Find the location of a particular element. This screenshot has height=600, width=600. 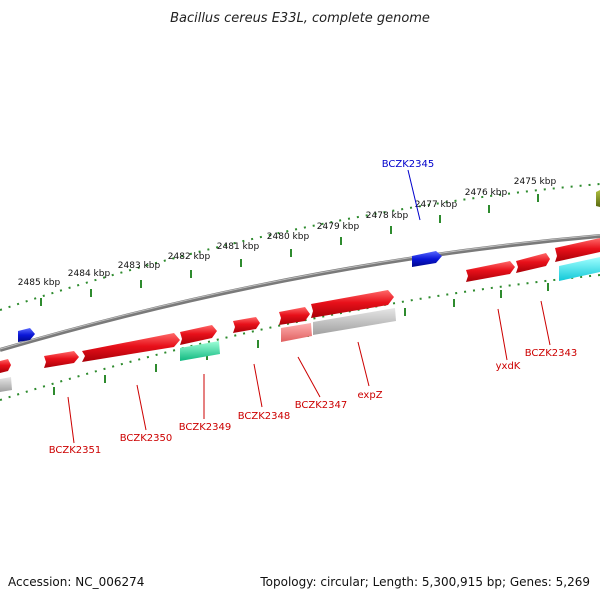

tick-label: 2478 kbp is located at coordinates (387, 216).